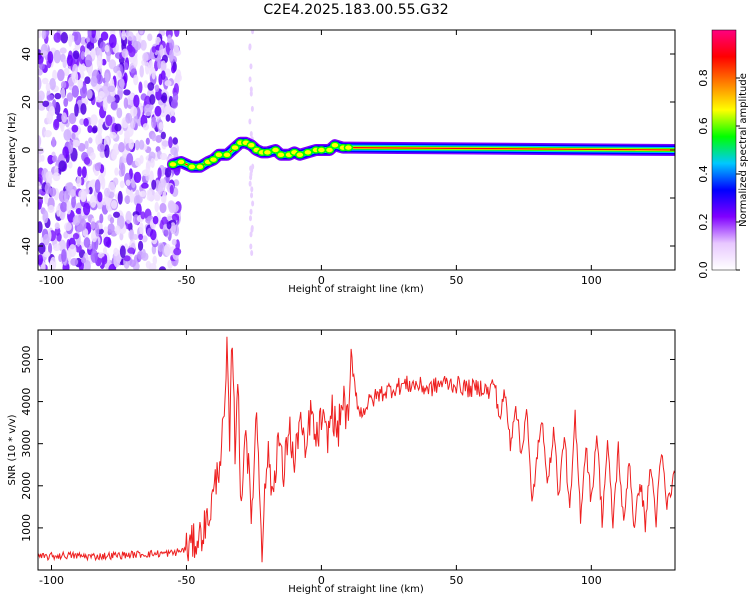  I want to click on colorbar-ticks: 0.0 0.2 0.4 0.6 0.8, so click(718, 174).